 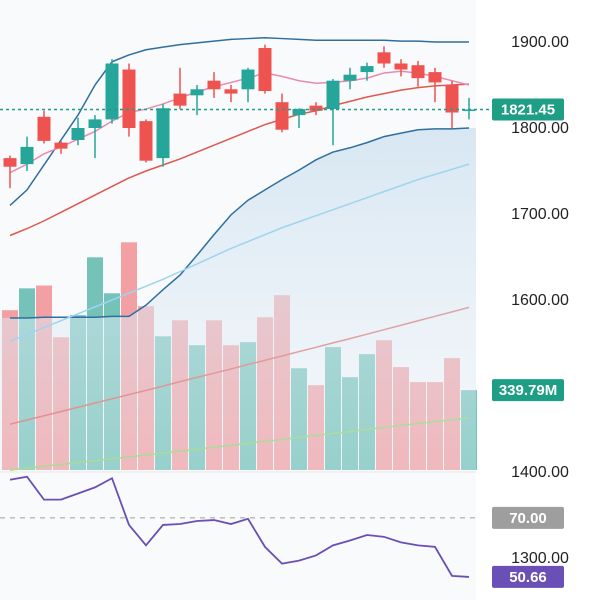 I want to click on value-tag-label: 339.79M, so click(x=528, y=390).